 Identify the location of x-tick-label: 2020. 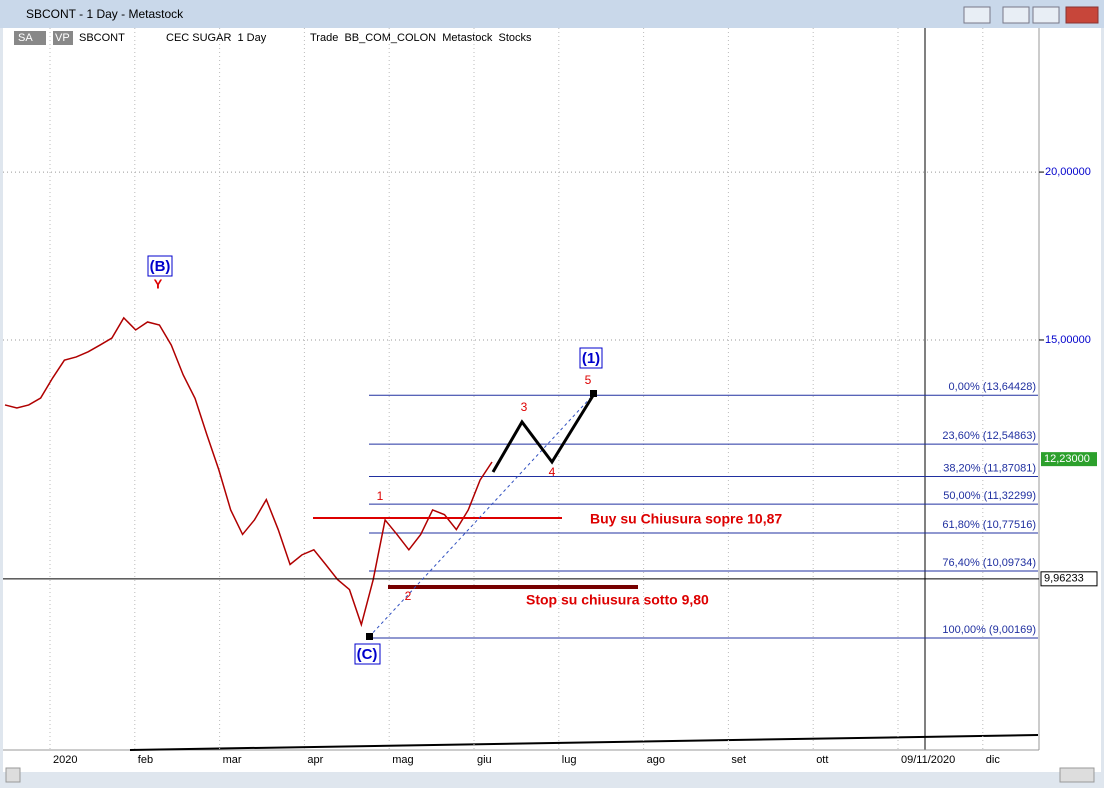
(65, 760).